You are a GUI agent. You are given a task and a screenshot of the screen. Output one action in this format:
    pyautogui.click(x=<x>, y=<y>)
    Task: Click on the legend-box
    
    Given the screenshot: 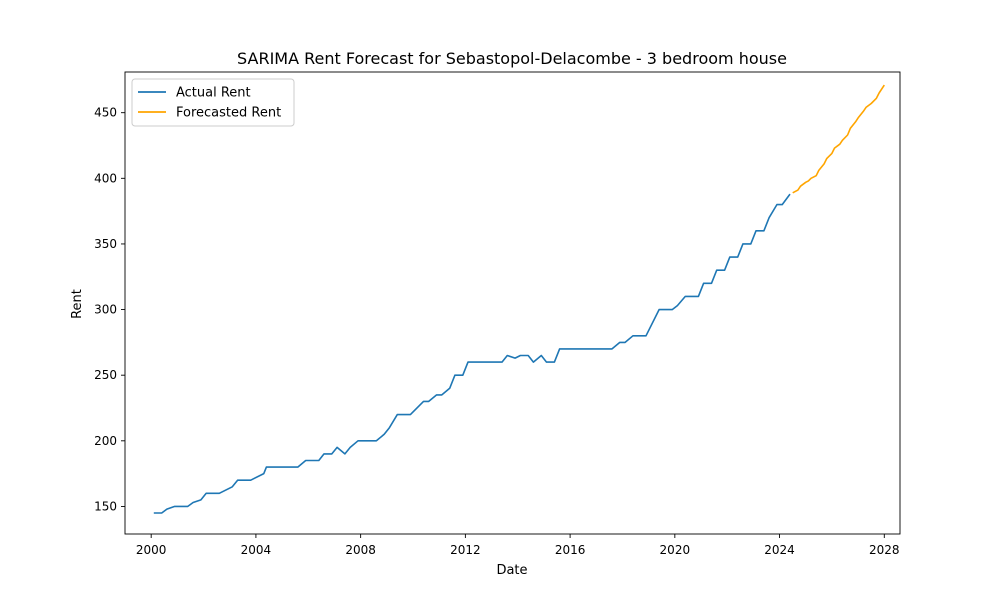 What is the action you would take?
    pyautogui.click(x=213, y=102)
    